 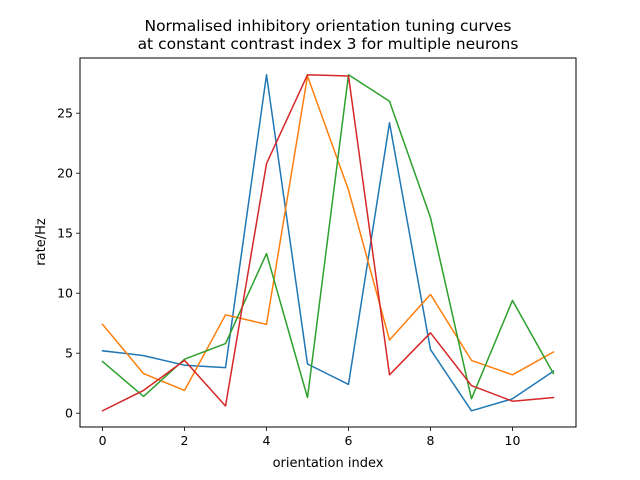 What do you see at coordinates (431, 440) in the screenshot?
I see `x-tick-label: 8` at bounding box center [431, 440].